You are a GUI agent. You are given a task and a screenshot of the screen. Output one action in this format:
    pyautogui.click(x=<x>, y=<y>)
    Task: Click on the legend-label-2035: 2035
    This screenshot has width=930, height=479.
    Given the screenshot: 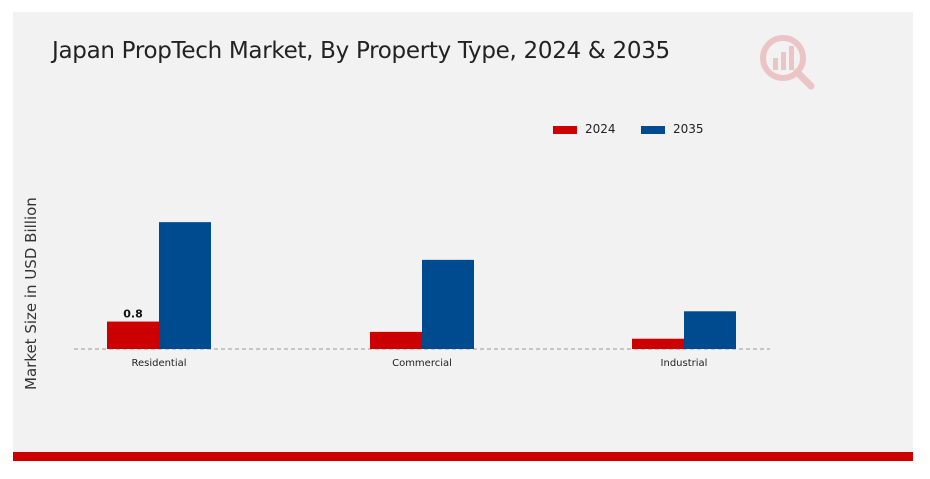 What is the action you would take?
    pyautogui.click(x=688, y=129)
    